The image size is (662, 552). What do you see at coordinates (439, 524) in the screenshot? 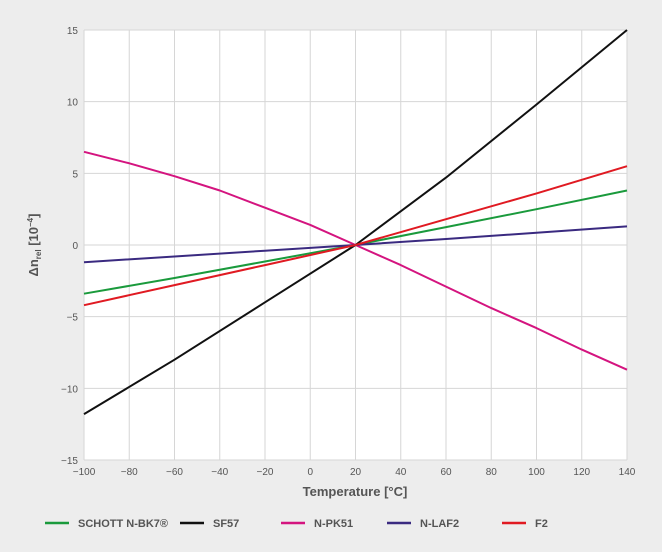
I see `legend-label: N-LAF2` at bounding box center [439, 524].